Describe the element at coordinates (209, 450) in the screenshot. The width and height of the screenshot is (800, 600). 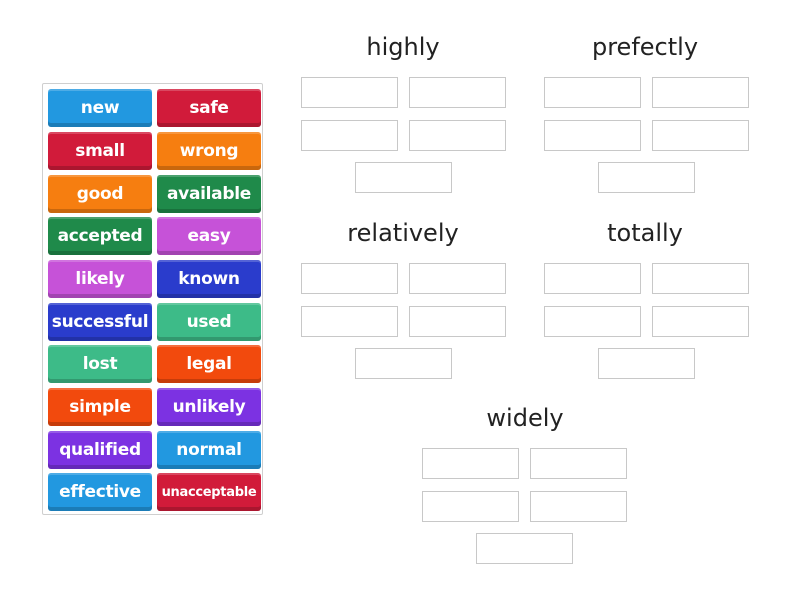
I see `word-tile-normal: normal` at that location.